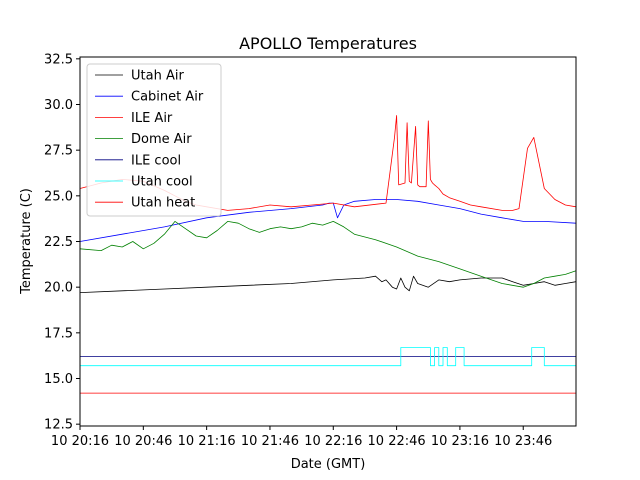 This screenshot has width=640, height=480. What do you see at coordinates (157, 76) in the screenshot?
I see `legend-label: Utah Air` at bounding box center [157, 76].